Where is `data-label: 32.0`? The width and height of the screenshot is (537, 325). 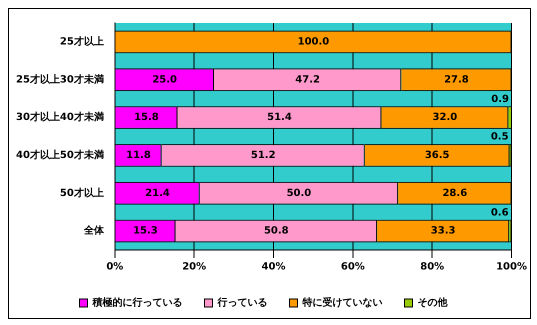
data-label: 32.0 is located at coordinates (445, 118).